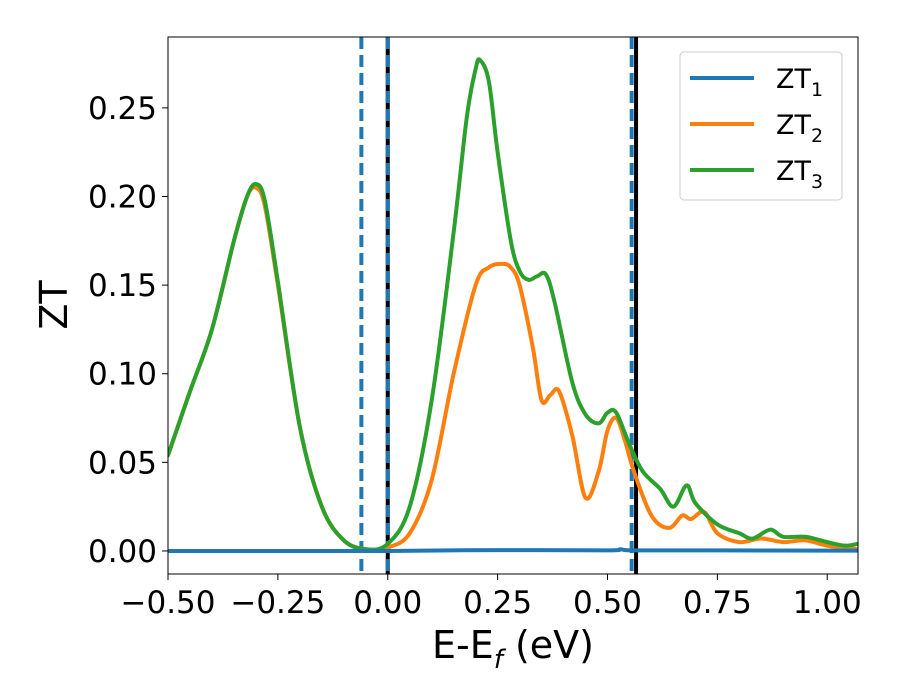 This screenshot has width=900, height=700. Describe the element at coordinates (168, 603) in the screenshot. I see `x-tick-label: −0.50` at that location.